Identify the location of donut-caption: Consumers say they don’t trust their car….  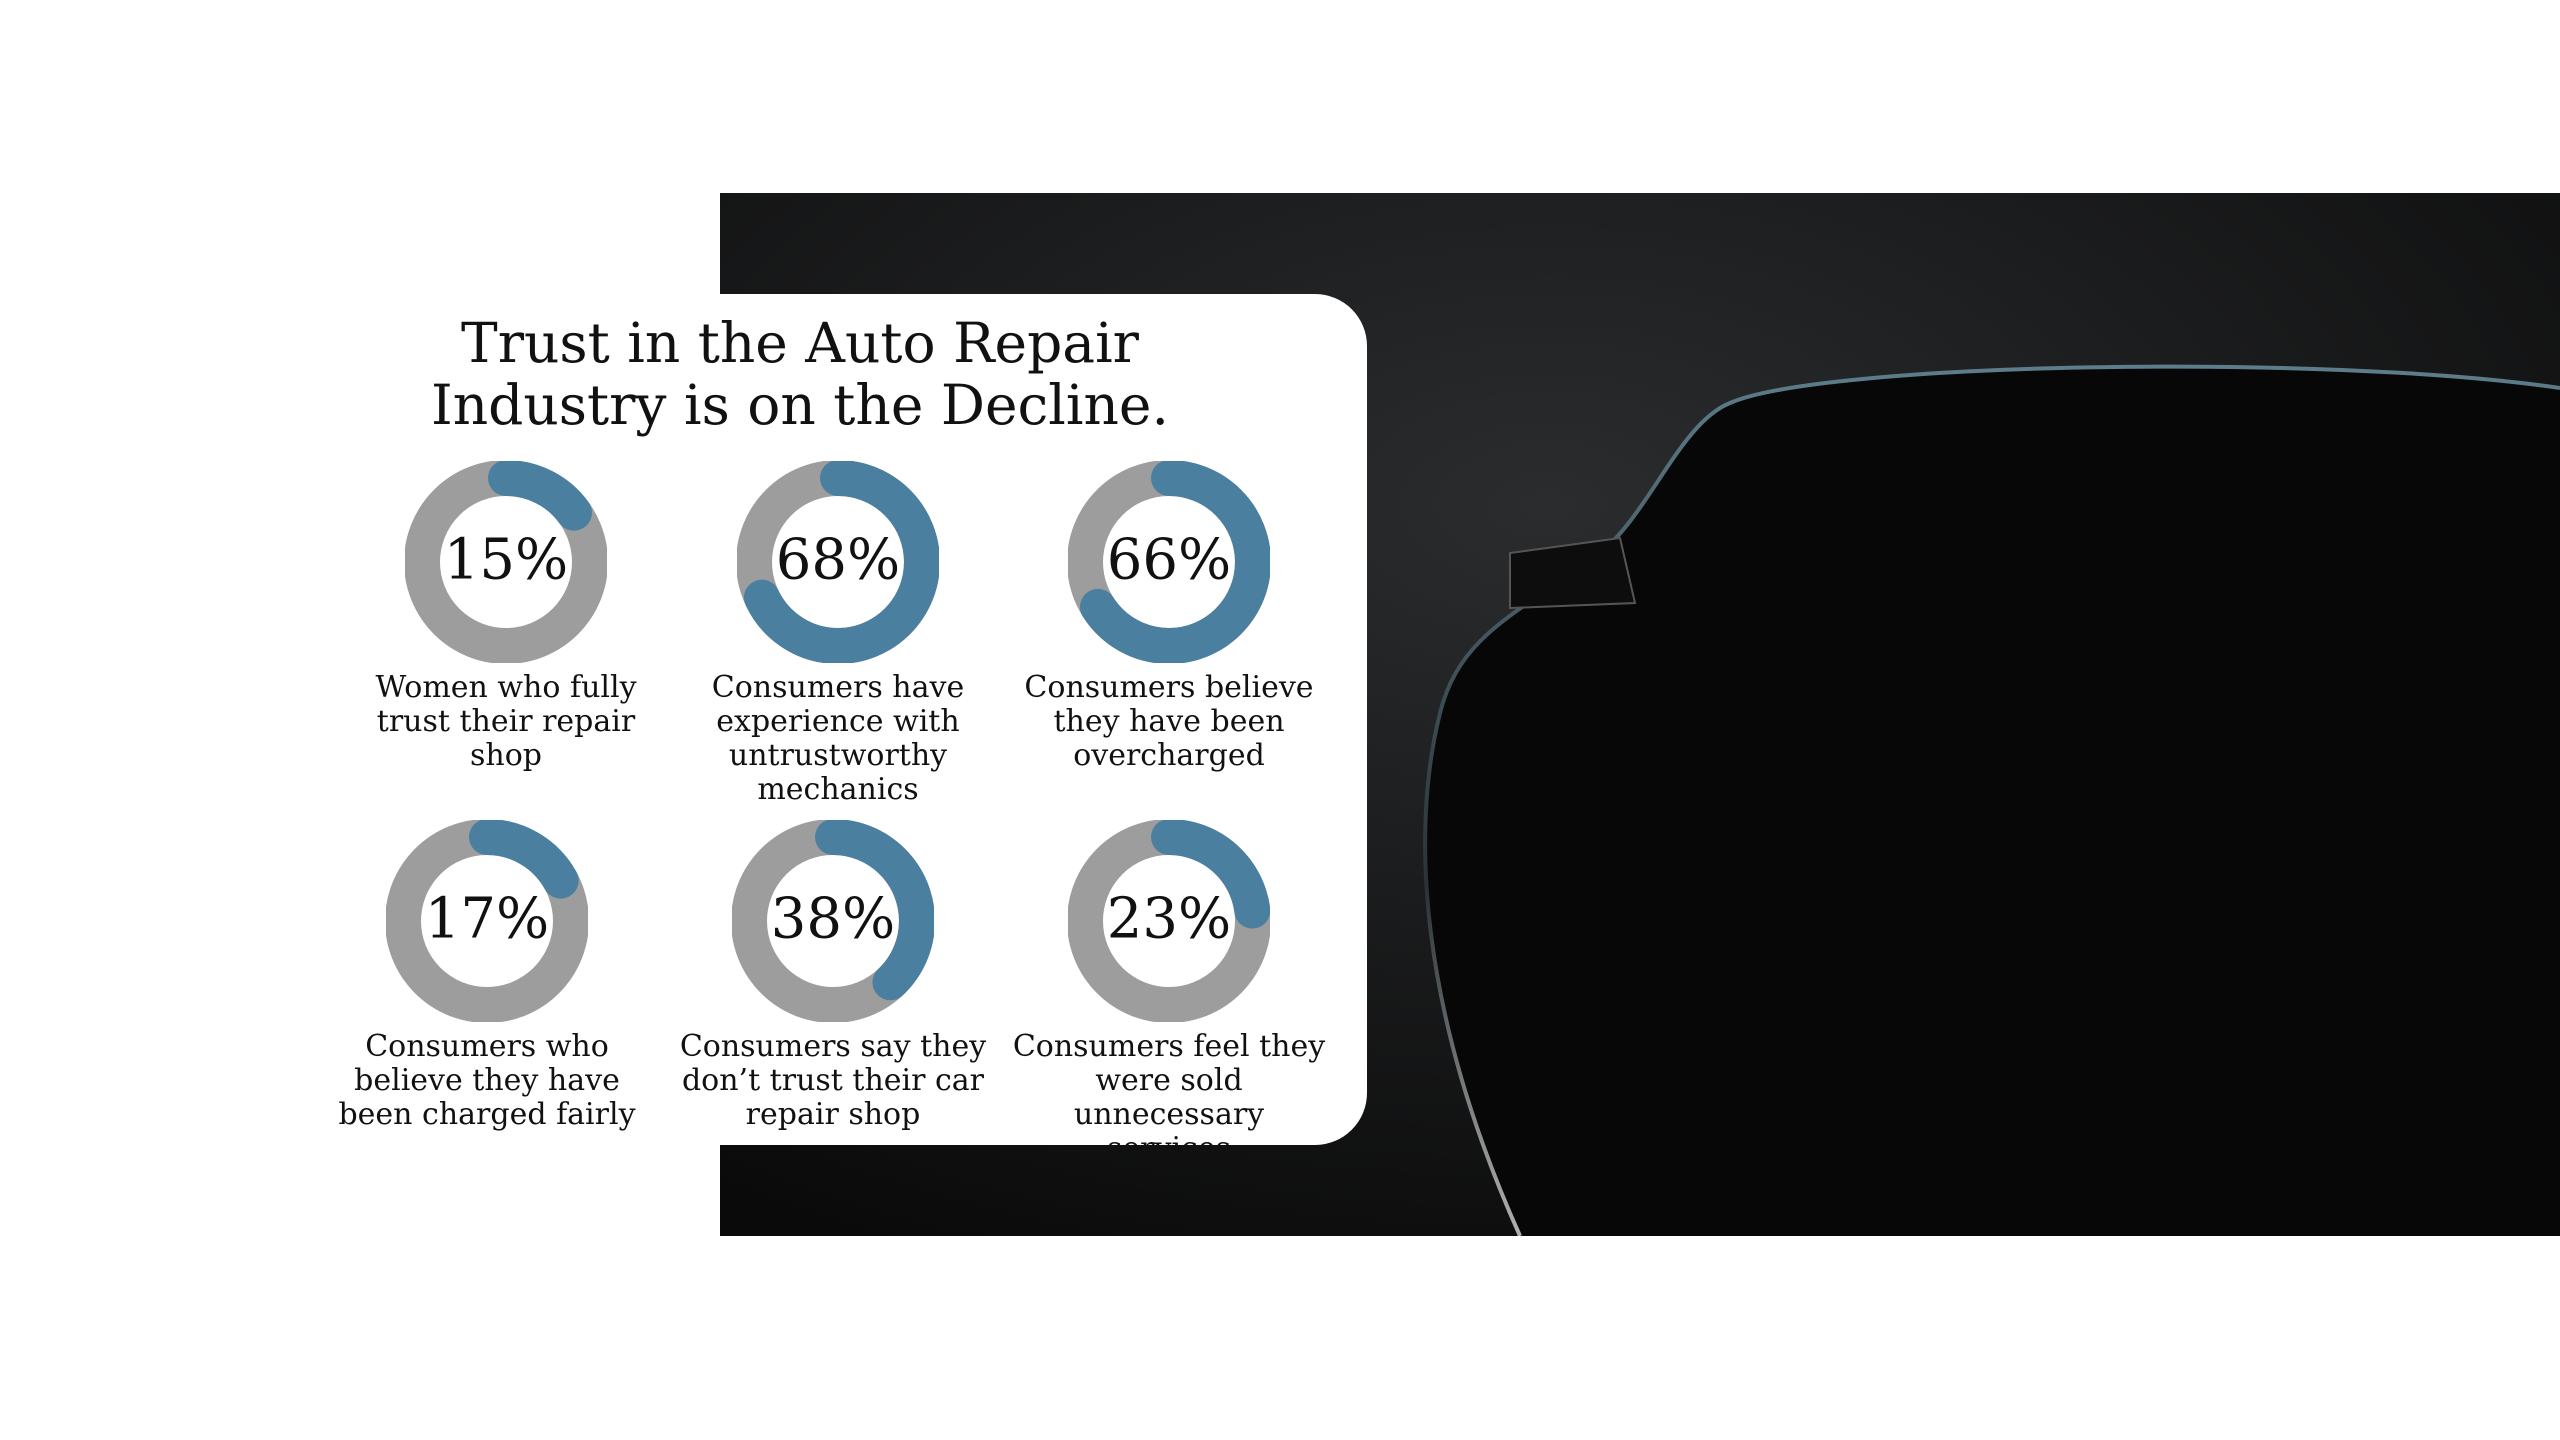
(833, 1080).